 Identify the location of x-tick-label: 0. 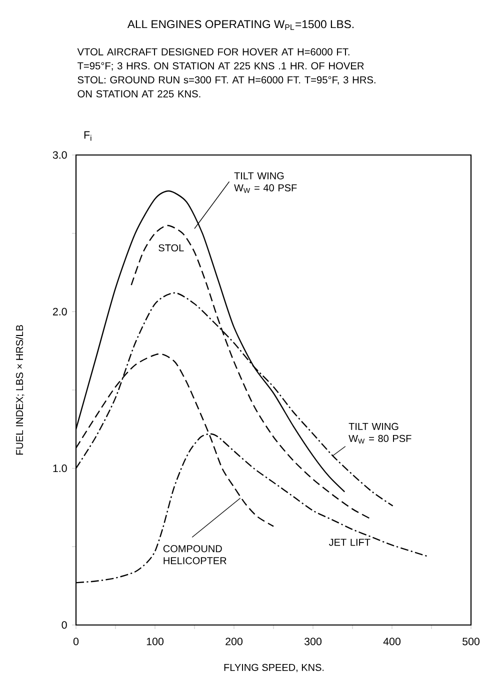
(75, 642).